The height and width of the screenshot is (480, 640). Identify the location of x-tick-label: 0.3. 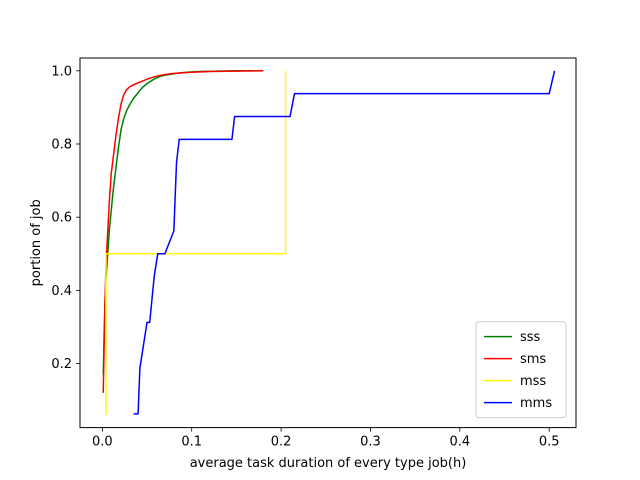
(370, 442).